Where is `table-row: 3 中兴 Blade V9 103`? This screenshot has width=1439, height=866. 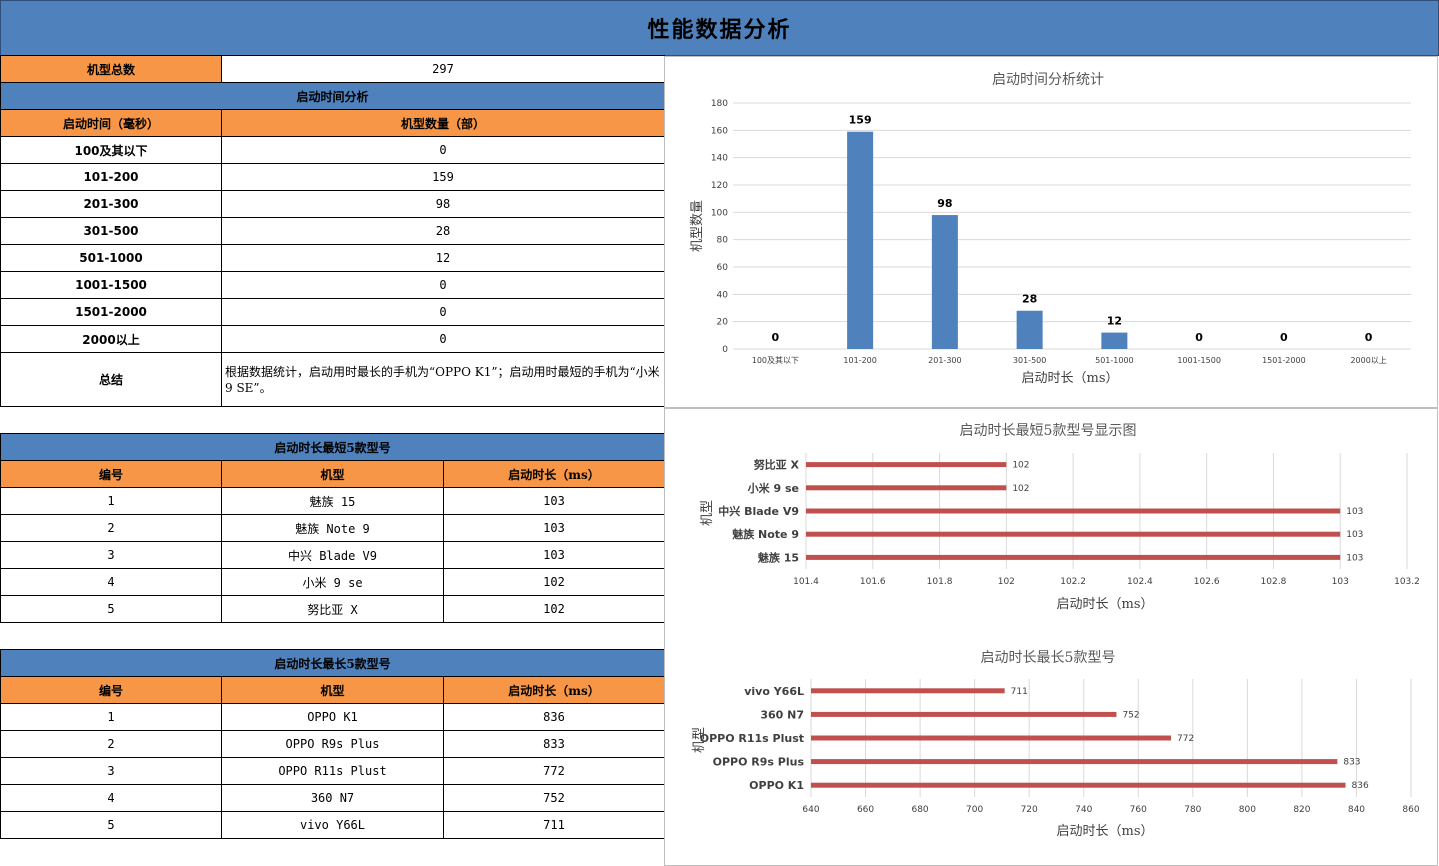
table-row: 3 中兴 Blade V9 103 is located at coordinates (333, 555).